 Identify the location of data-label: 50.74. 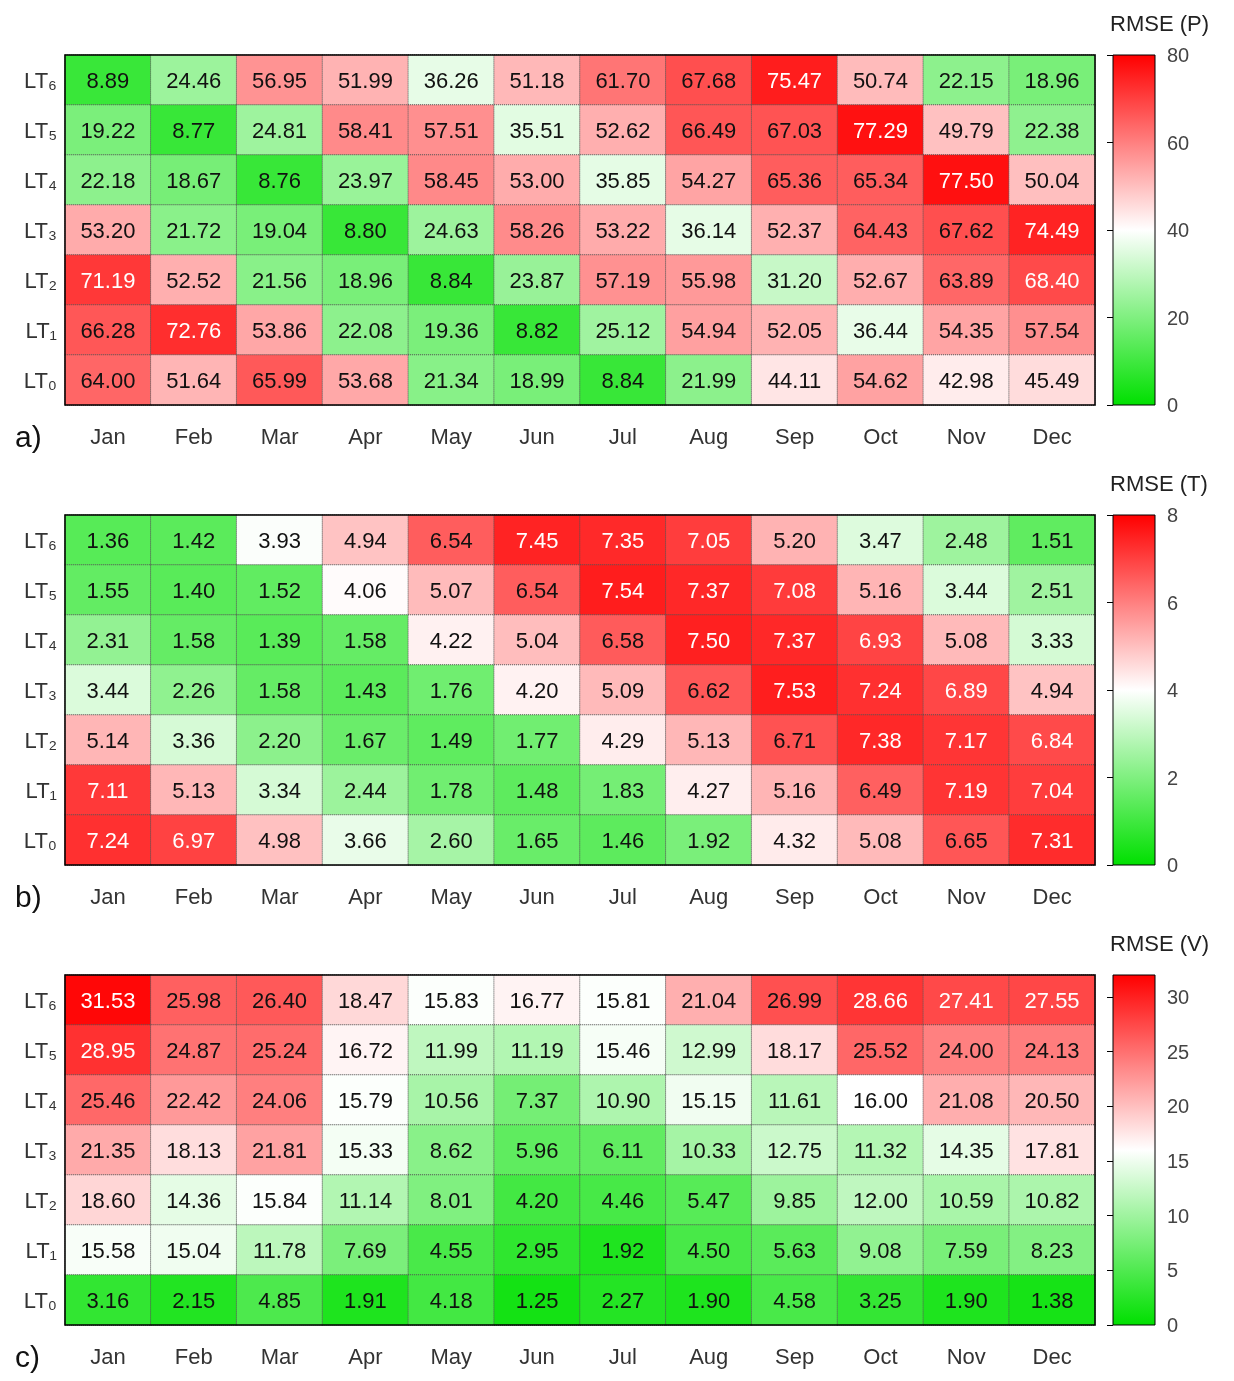
(880, 80).